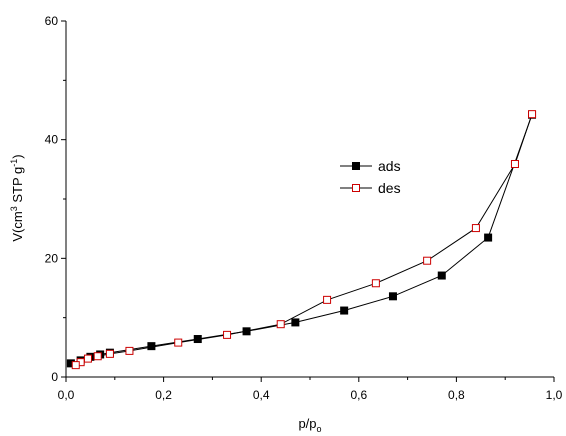 The height and width of the screenshot is (436, 566). What do you see at coordinates (163, 395) in the screenshot?
I see `x-tick-label: 0,2` at bounding box center [163, 395].